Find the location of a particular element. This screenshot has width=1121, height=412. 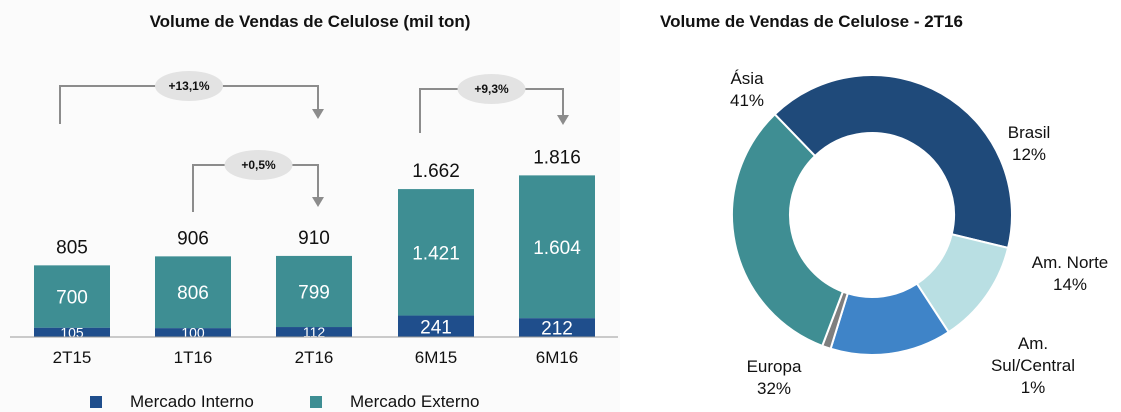

tick-label-category: 2T16 is located at coordinates (314, 357).